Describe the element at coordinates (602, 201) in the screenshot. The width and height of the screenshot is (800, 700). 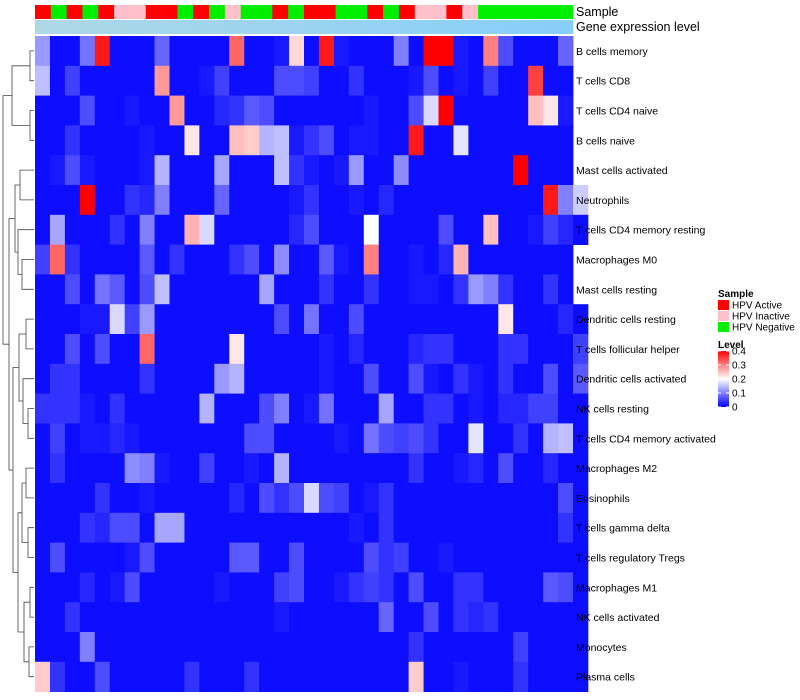
I see `row-label: Neutrophils` at that location.